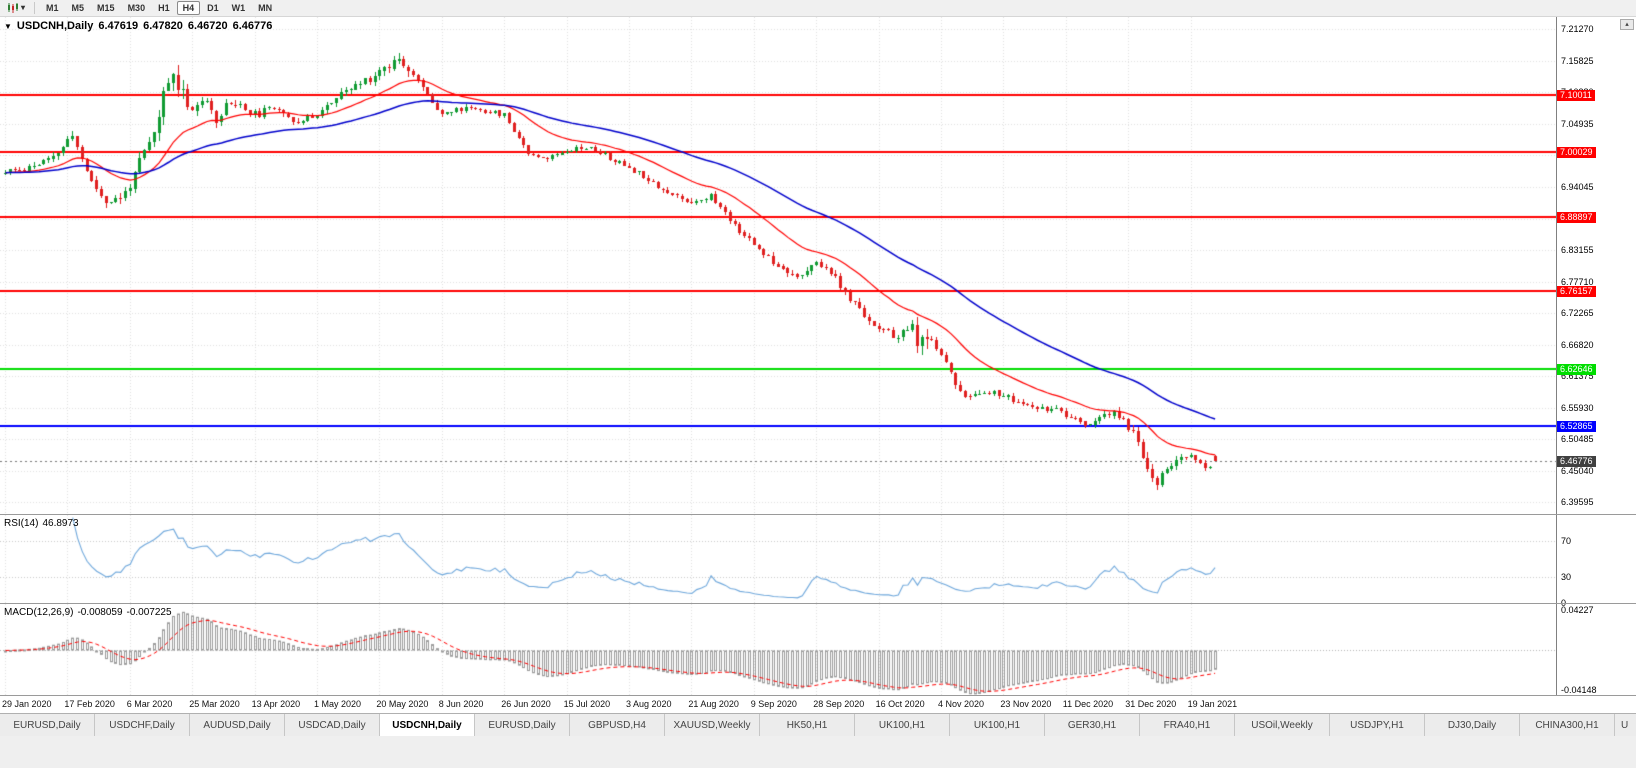 The height and width of the screenshot is (768, 1636). What do you see at coordinates (106, 8) in the screenshot?
I see `timeframe-button-m15: M15` at bounding box center [106, 8].